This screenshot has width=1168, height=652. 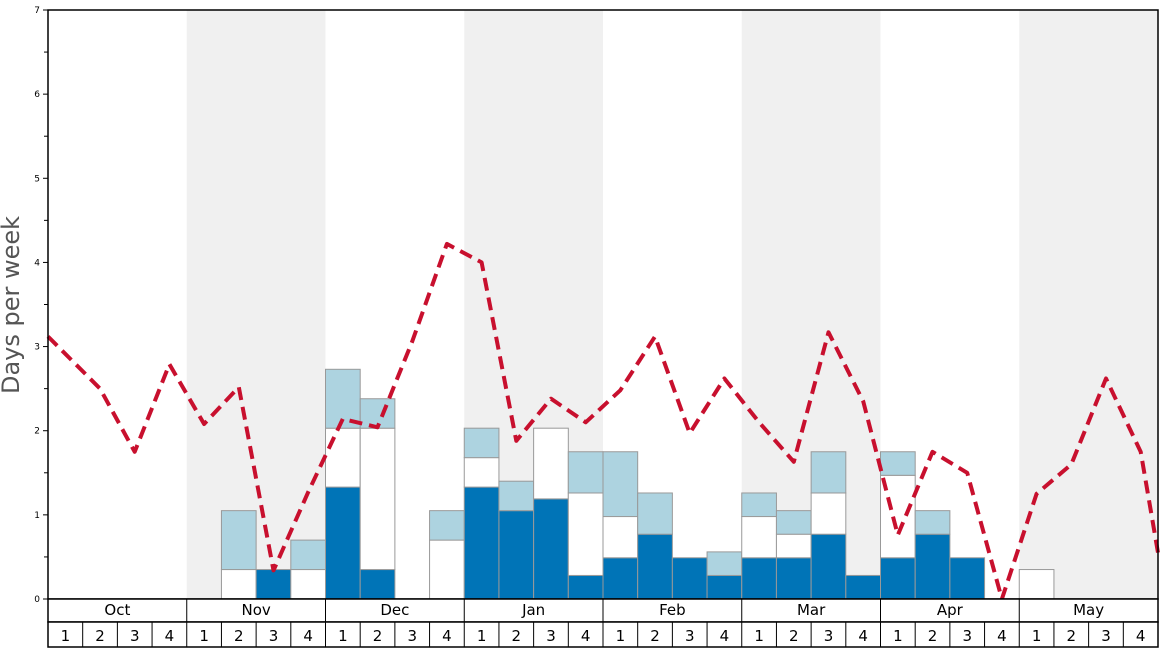 What do you see at coordinates (533, 610) in the screenshot?
I see `month-label: Jan` at bounding box center [533, 610].